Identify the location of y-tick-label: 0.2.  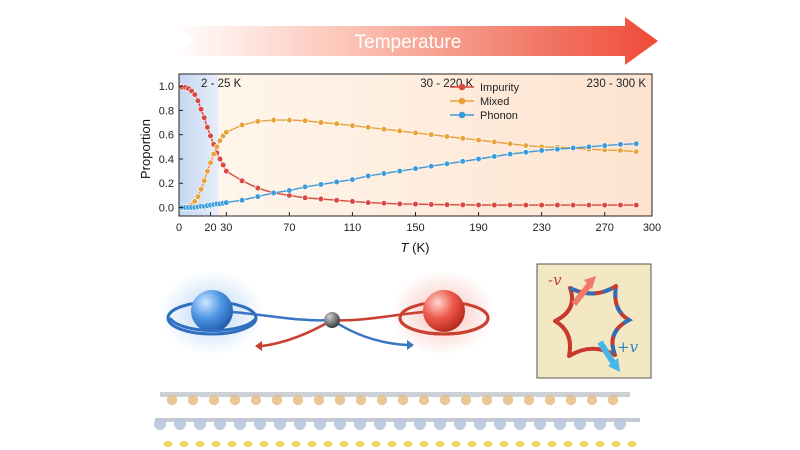
(166, 184).